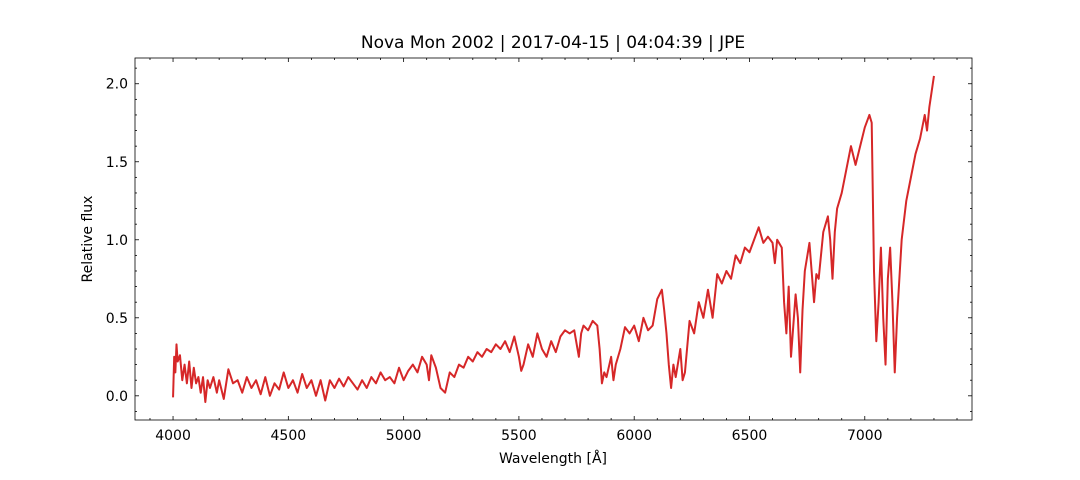 The height and width of the screenshot is (480, 1080). I want to click on x-tick-label: 6000, so click(634, 436).